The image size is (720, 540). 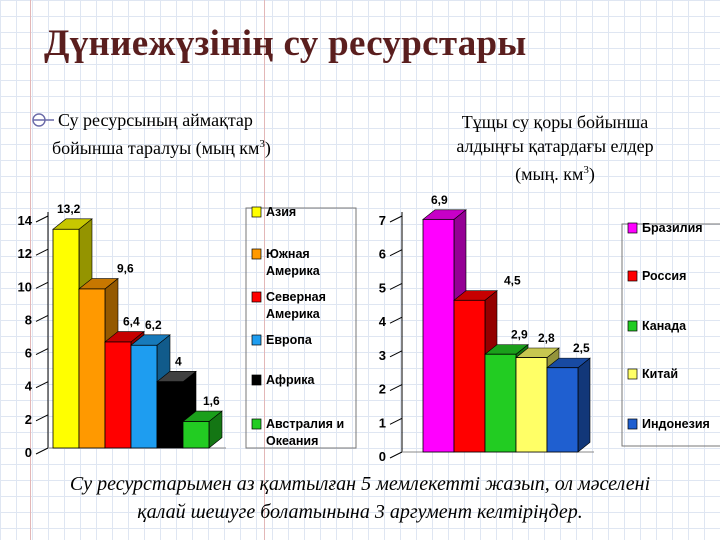 I want to click on right-legend-label: Индонезия, so click(x=676, y=424).